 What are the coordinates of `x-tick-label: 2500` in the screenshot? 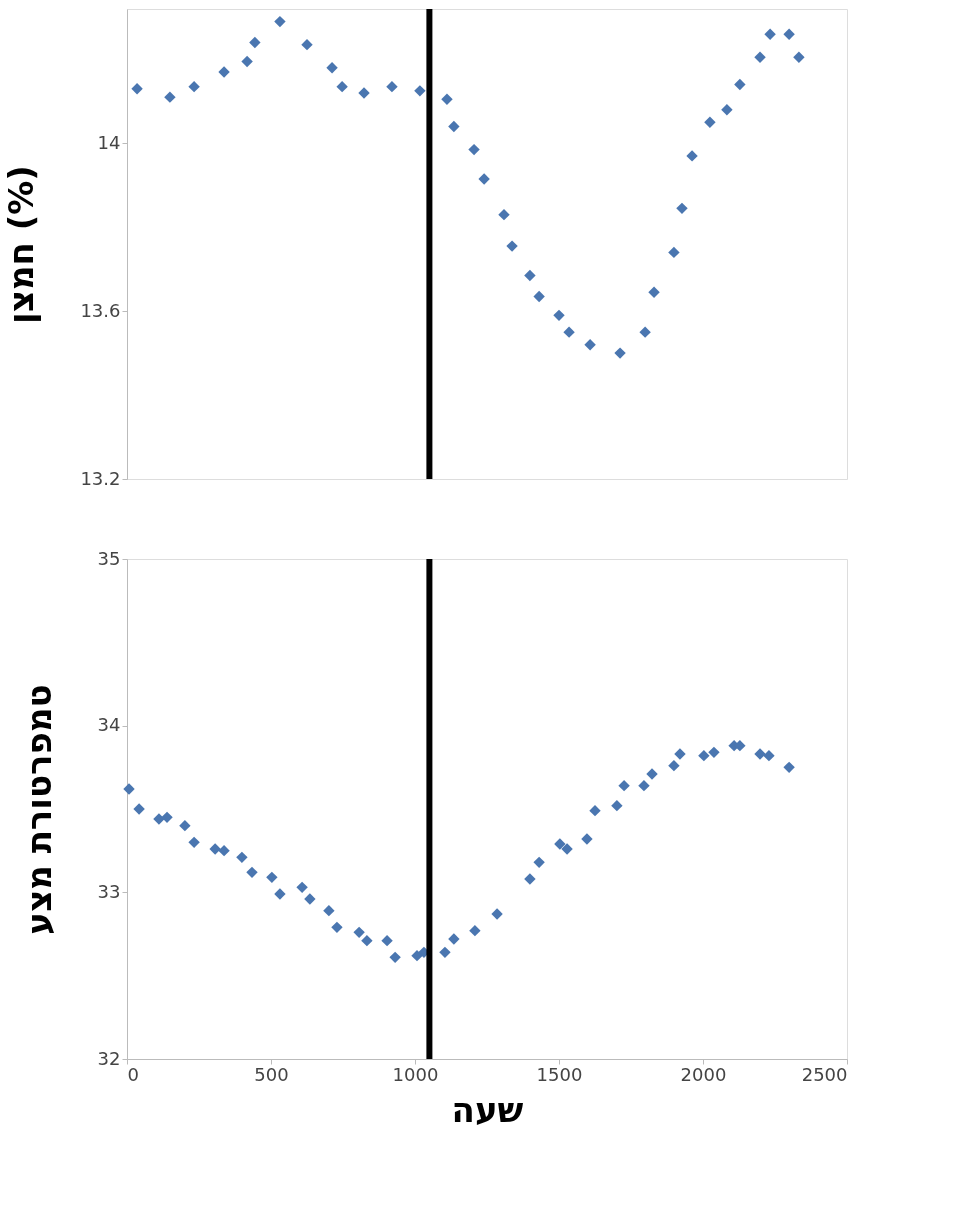 It's located at (824, 1074).